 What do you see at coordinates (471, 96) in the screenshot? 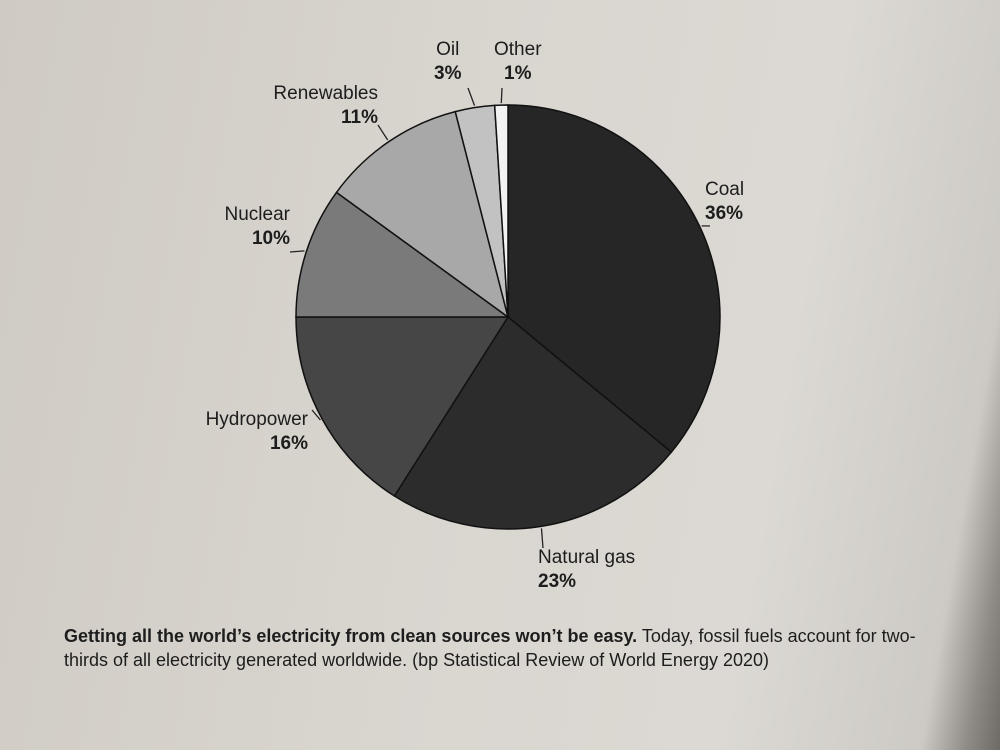
I see `leader-line-oil` at bounding box center [471, 96].